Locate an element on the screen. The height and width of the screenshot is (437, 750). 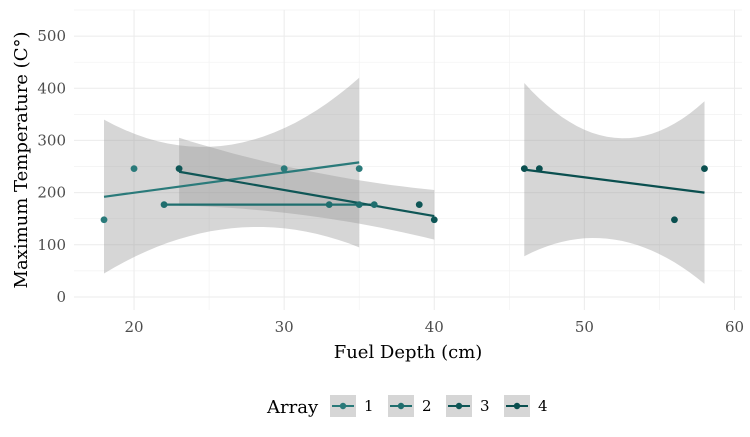
data-points is located at coordinates (404, 194).